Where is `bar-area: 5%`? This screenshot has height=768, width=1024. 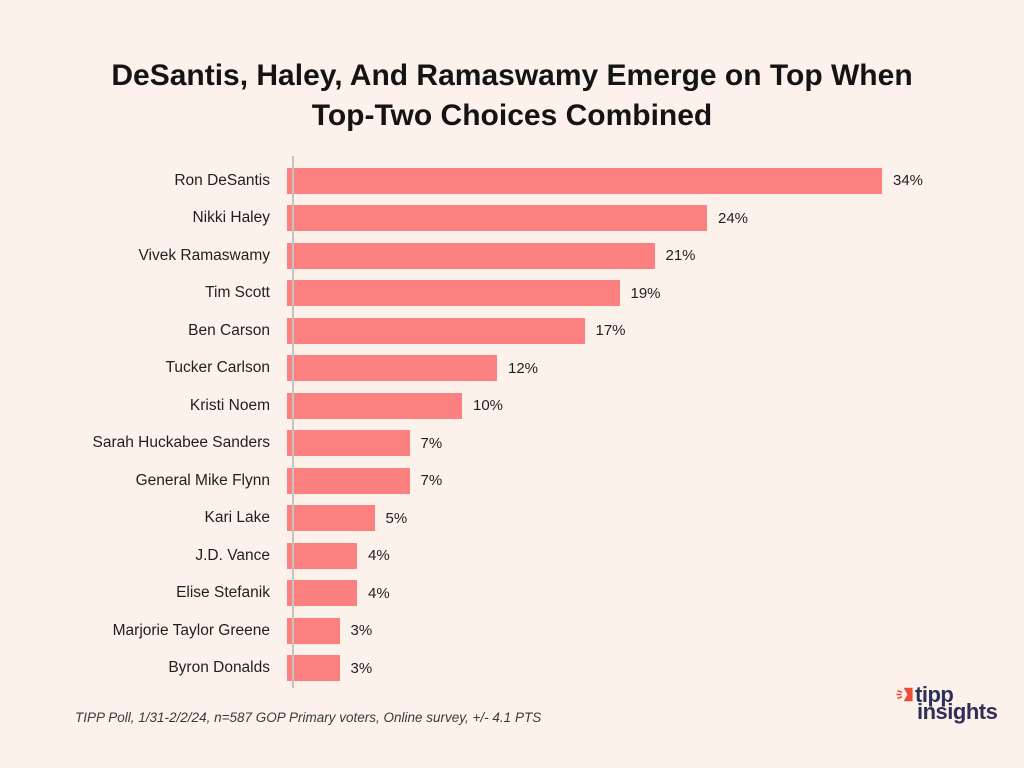
bar-area: 5% is located at coordinates (347, 518).